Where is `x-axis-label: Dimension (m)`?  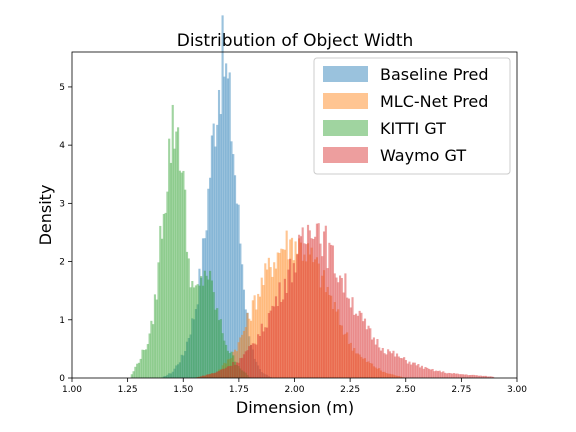
x-axis-label: Dimension (m) is located at coordinates (295, 407).